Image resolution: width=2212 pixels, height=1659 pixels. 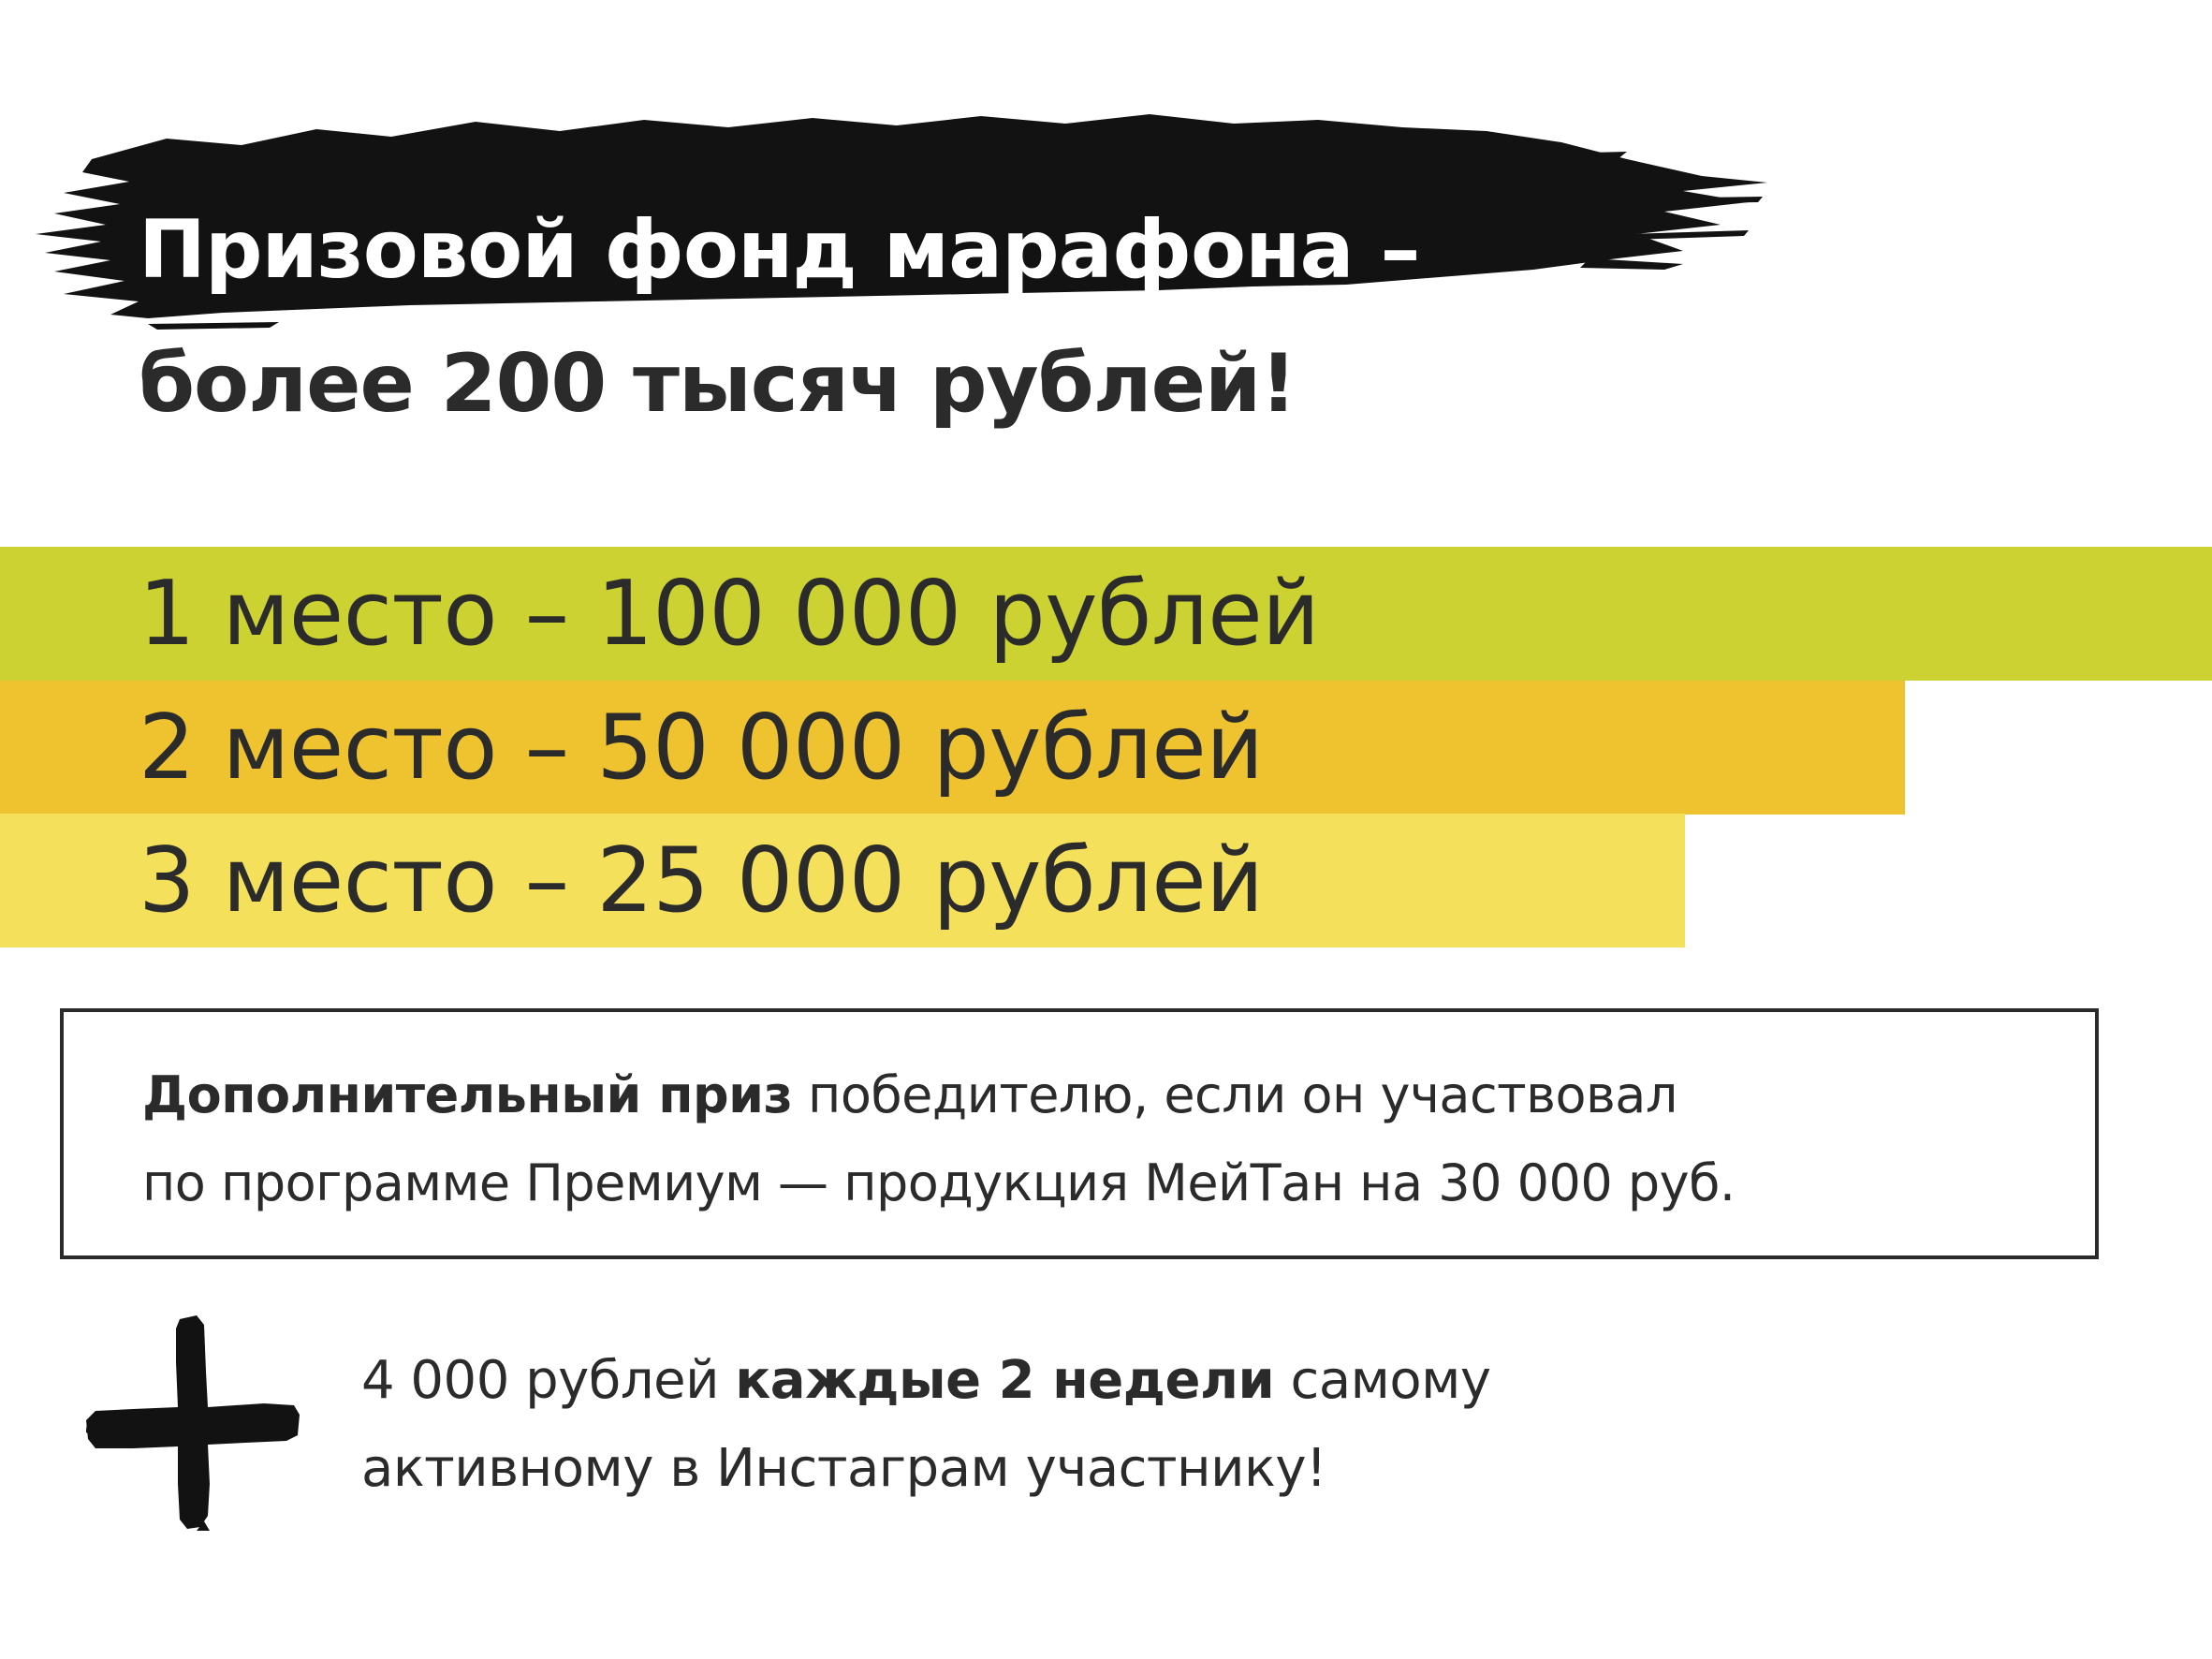 I want to click on instagram-prize-prefix: 4 000 рублей, so click(x=548, y=1380).